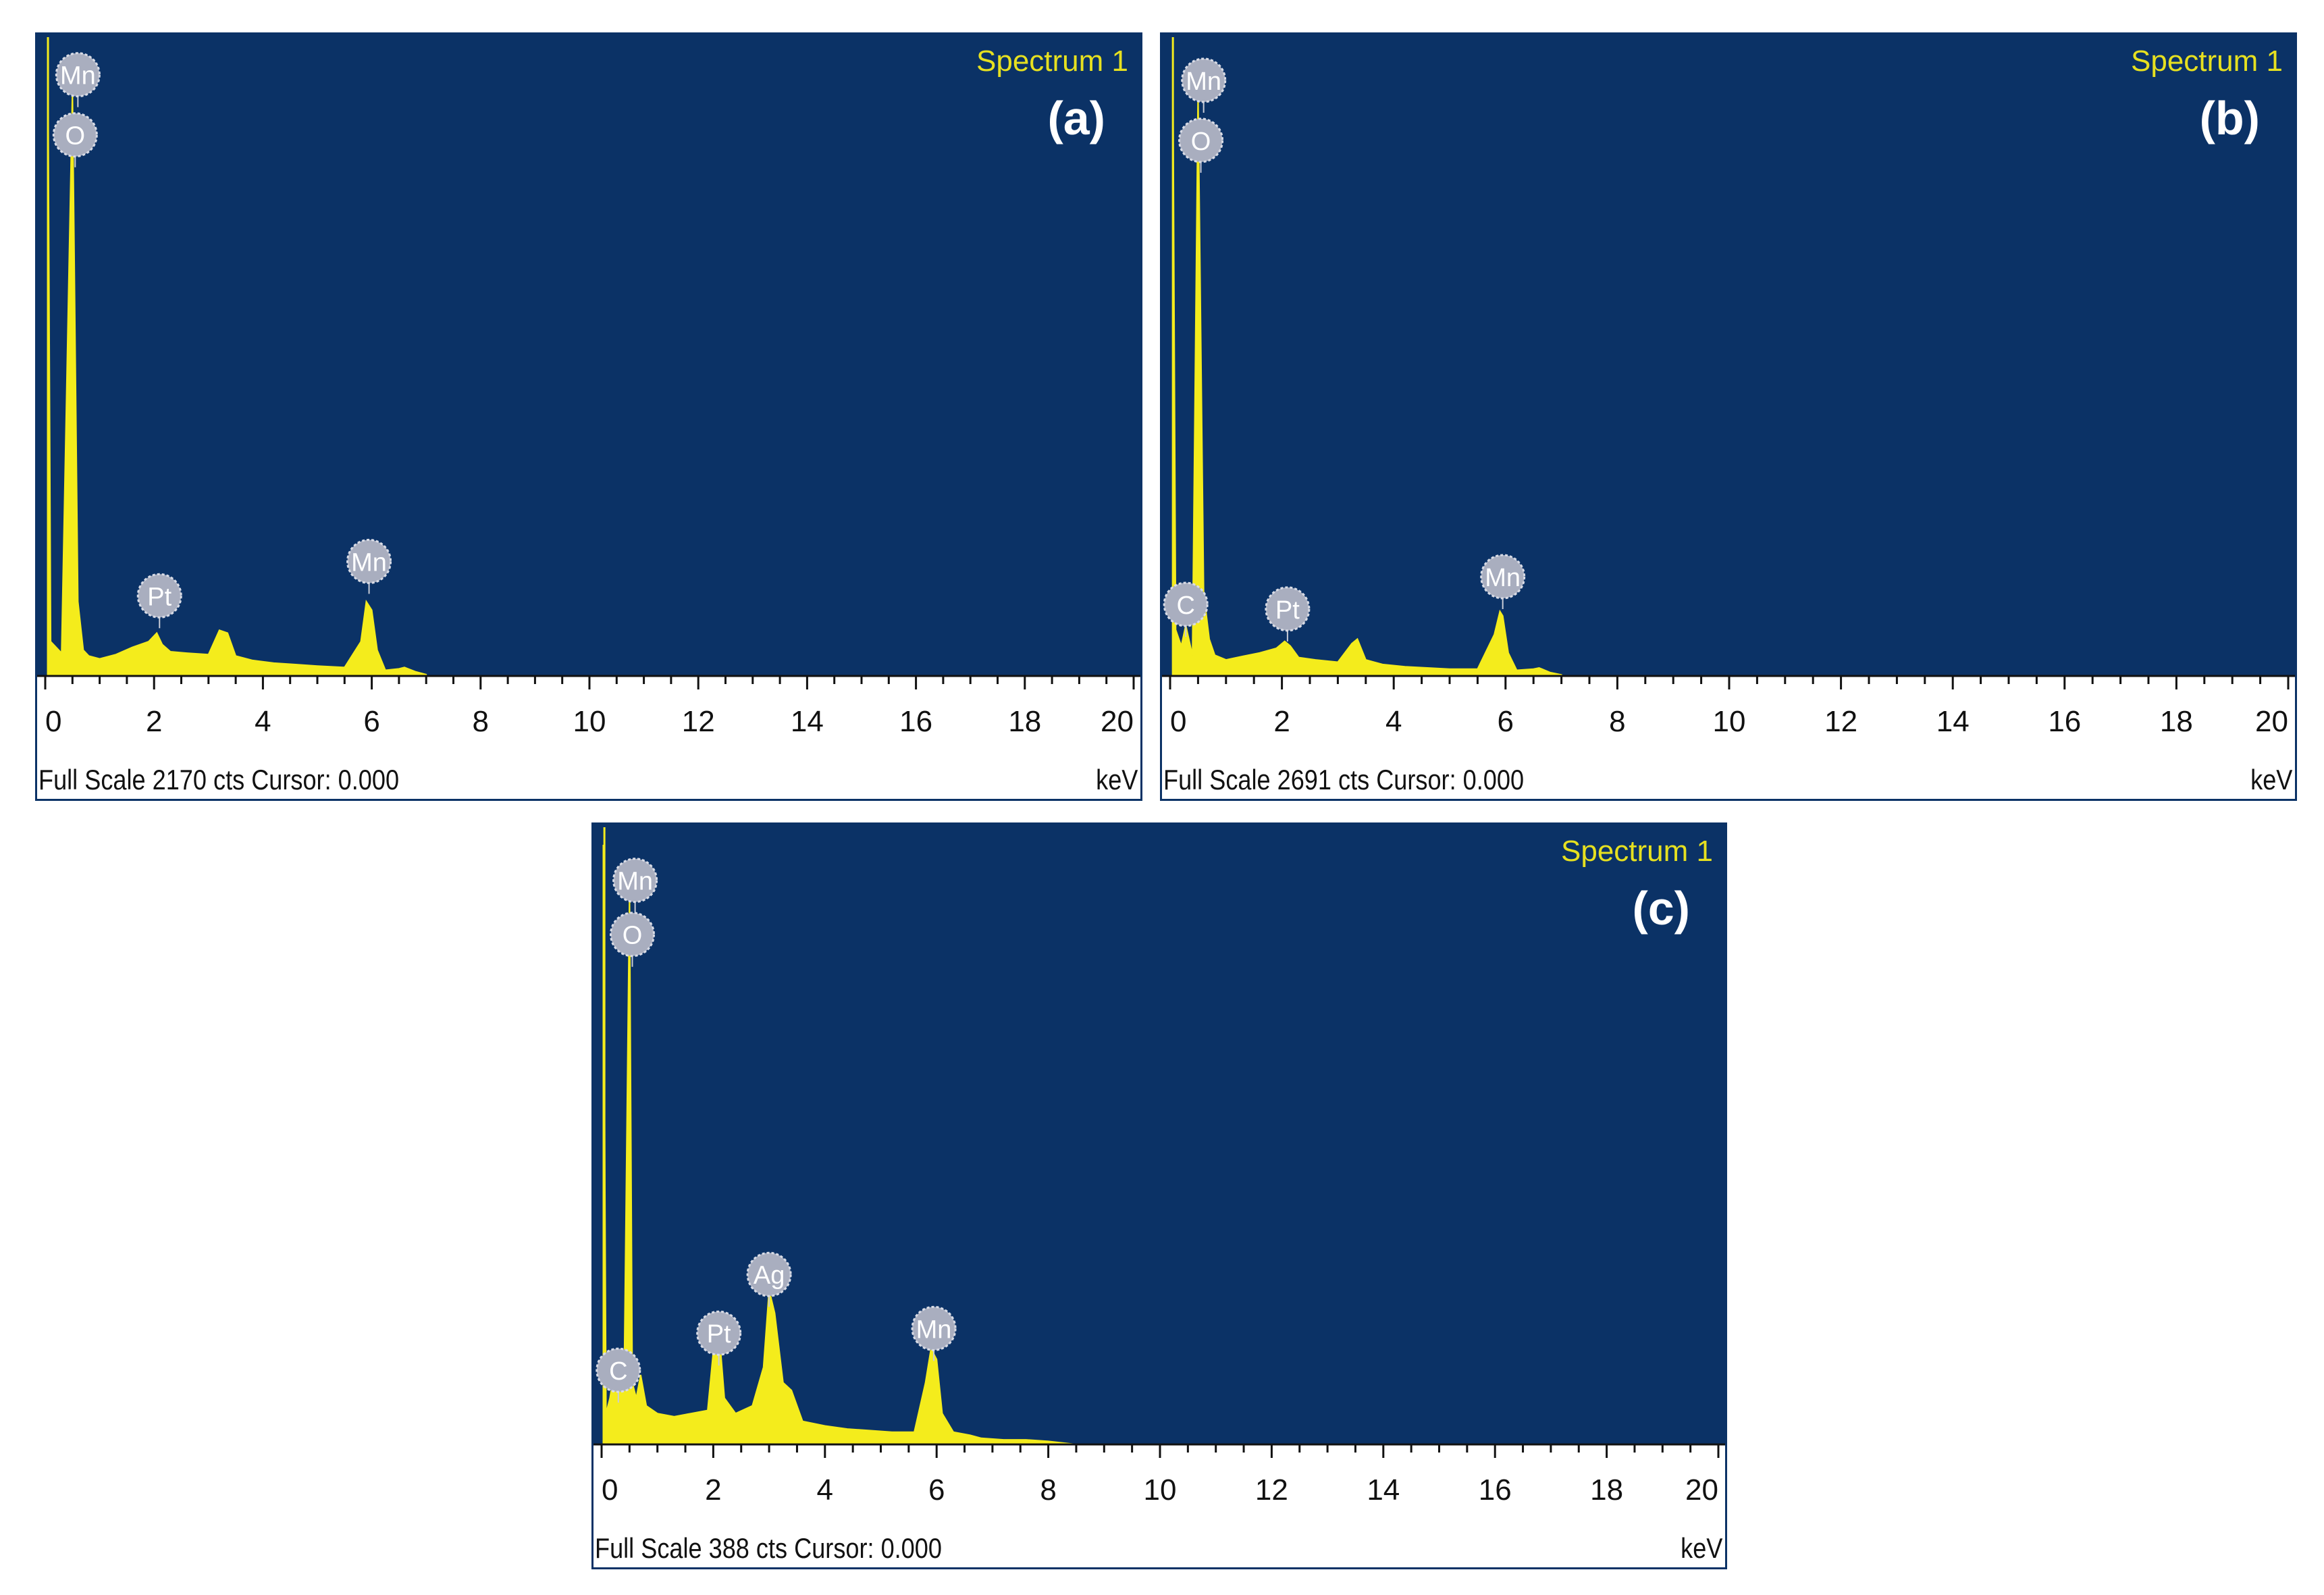 The image size is (2324, 1595). Describe the element at coordinates (1116, 779) in the screenshot. I see `x-unit-a: keV` at that location.